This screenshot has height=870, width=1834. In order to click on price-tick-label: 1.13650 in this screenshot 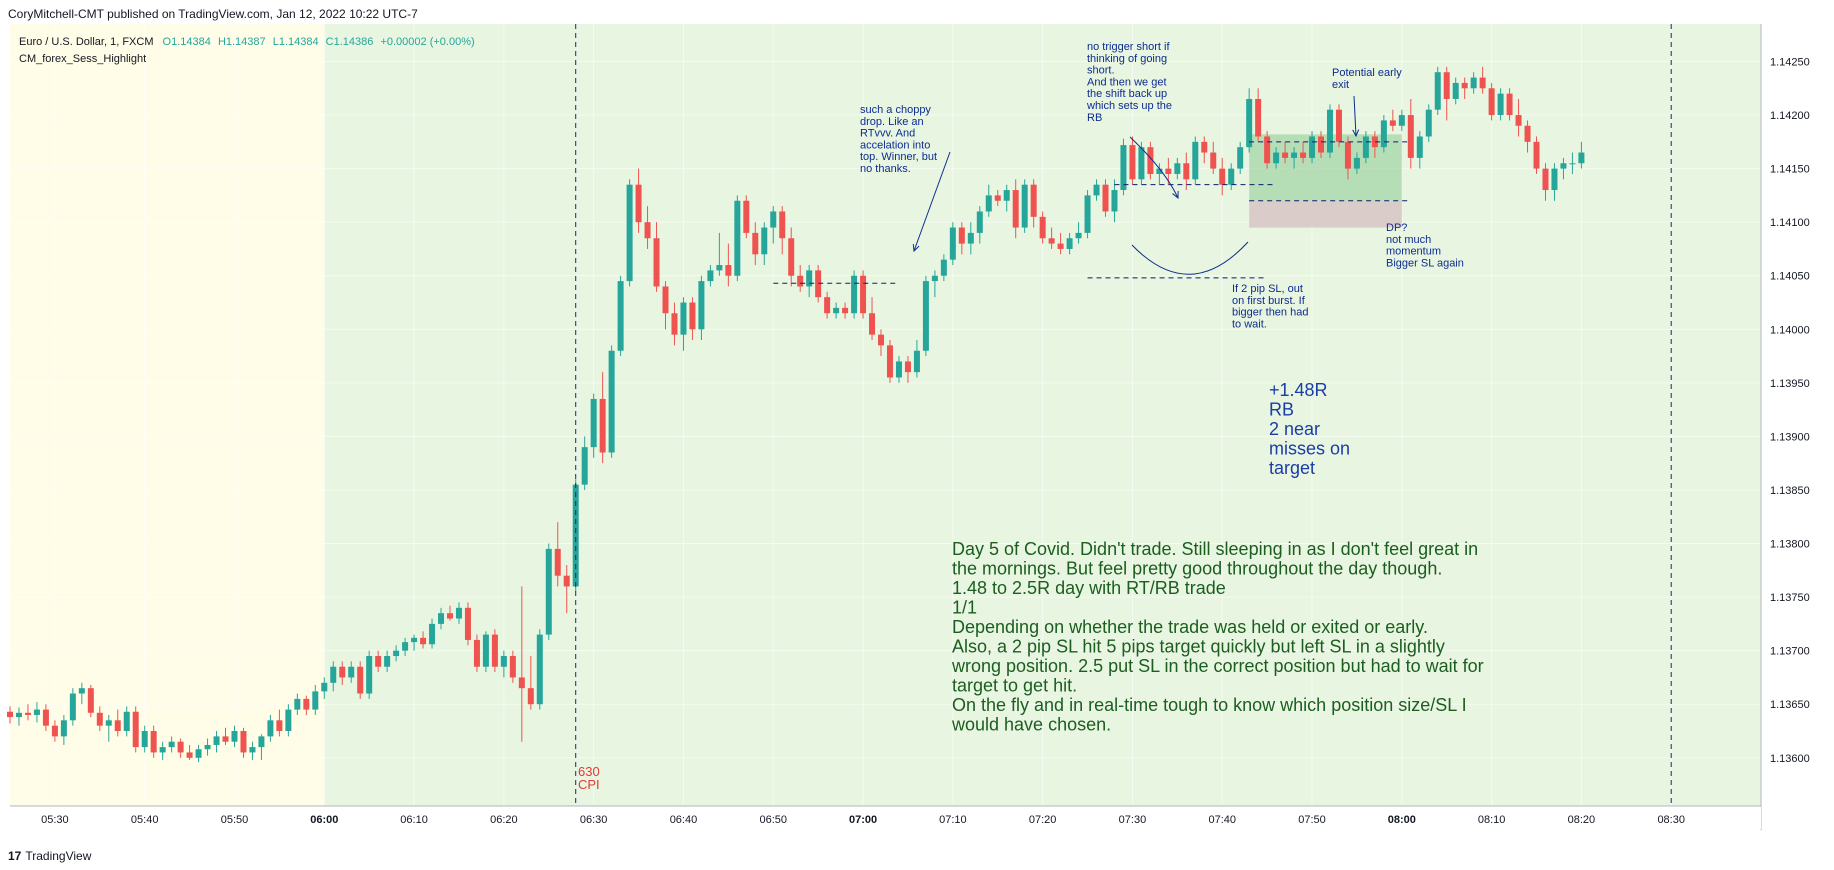, I will do `click(1790, 705)`.